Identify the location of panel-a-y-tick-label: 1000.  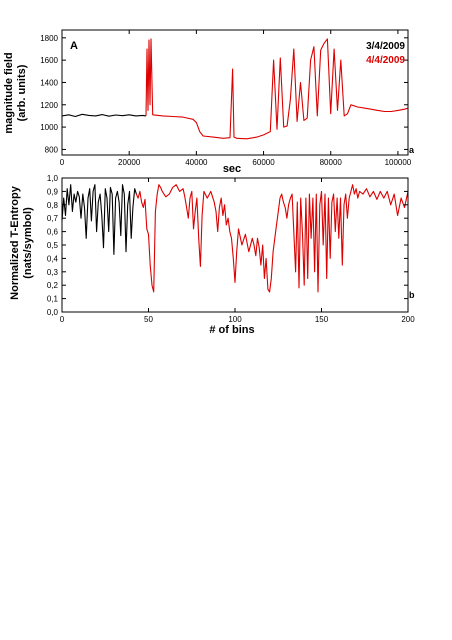
(49, 127).